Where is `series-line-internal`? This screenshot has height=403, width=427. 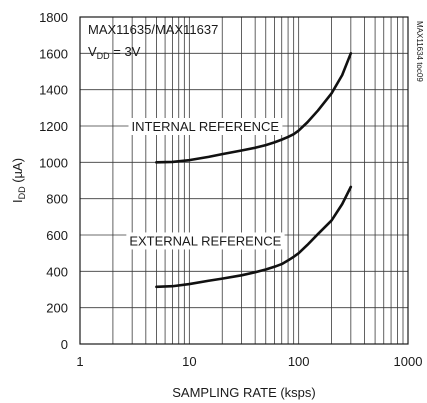 series-line-internal is located at coordinates (254, 108).